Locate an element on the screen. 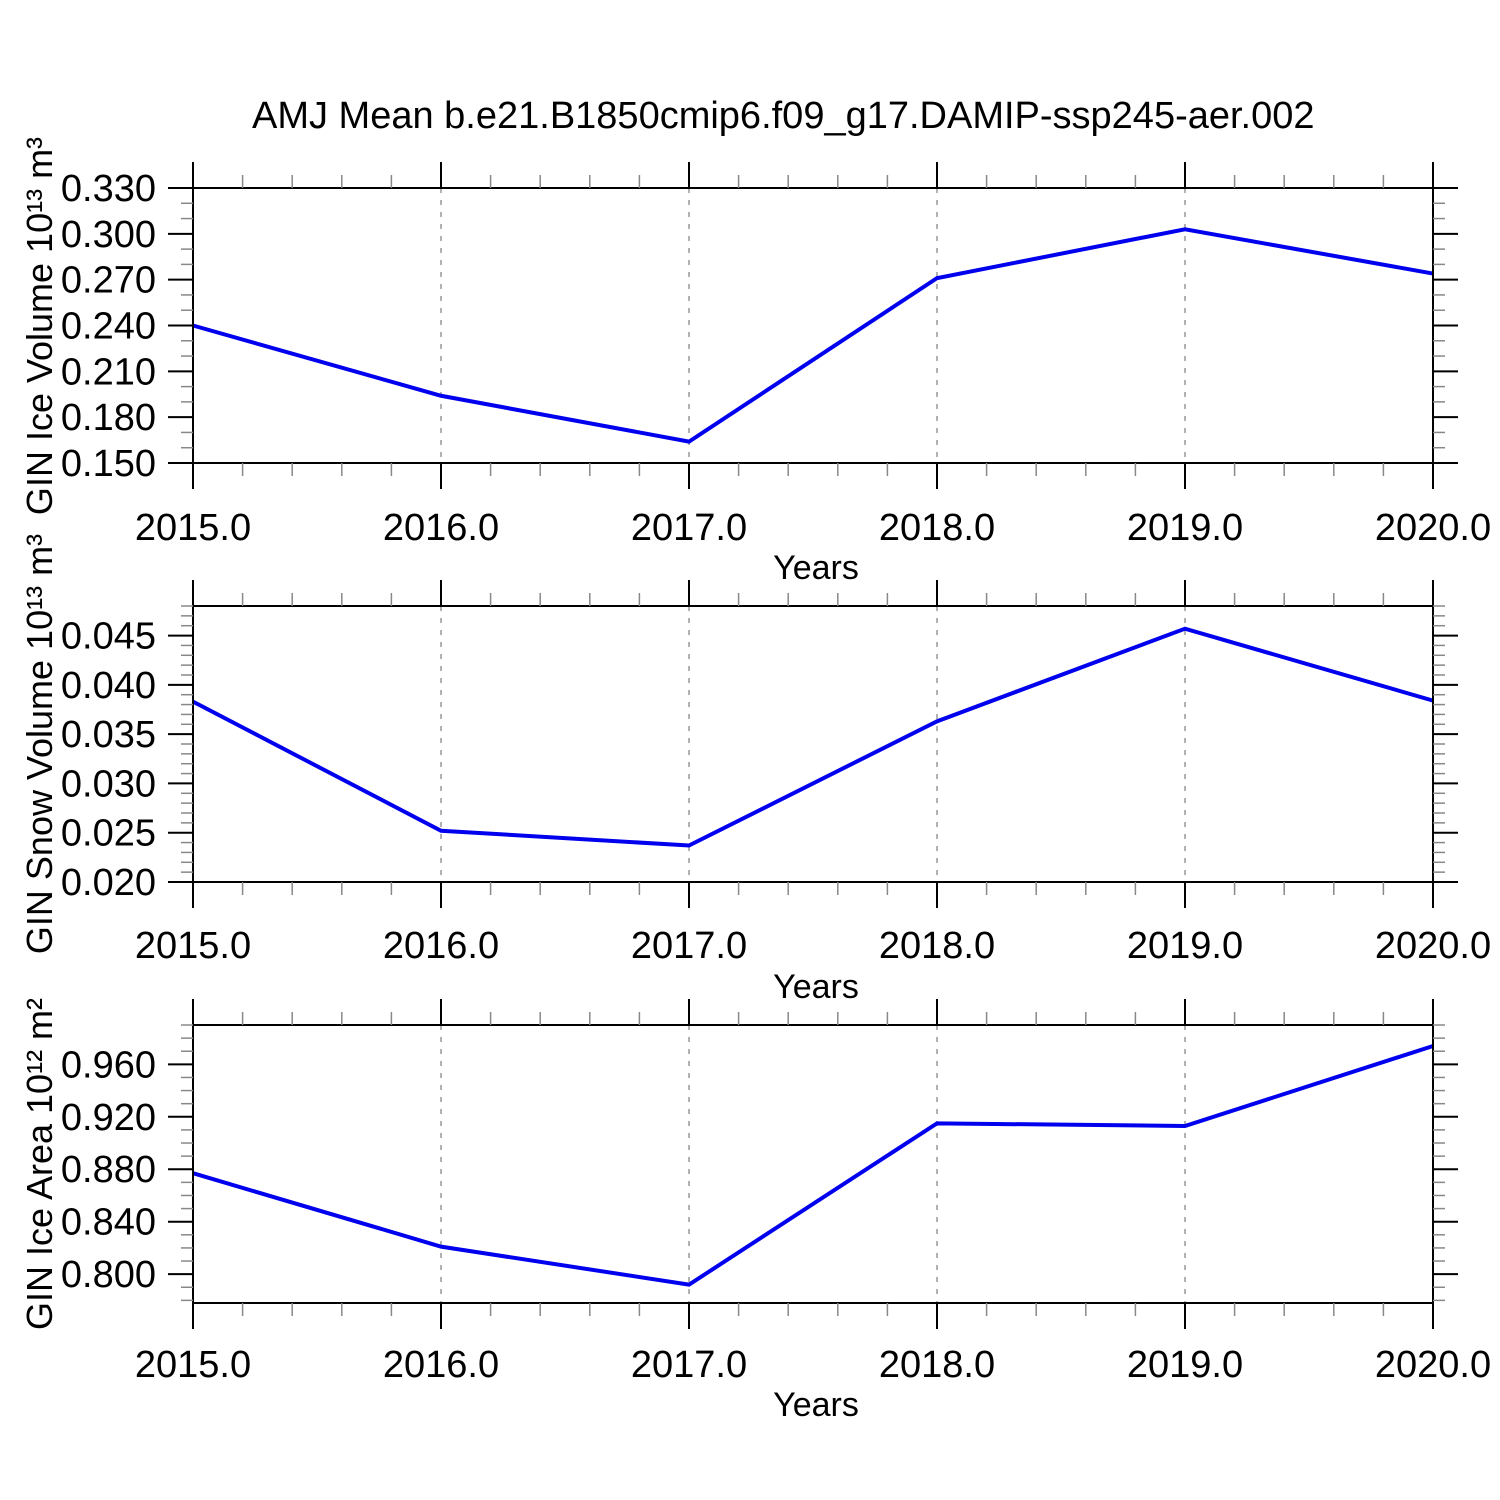  y-tick-label: 0.270 is located at coordinates (108, 281).